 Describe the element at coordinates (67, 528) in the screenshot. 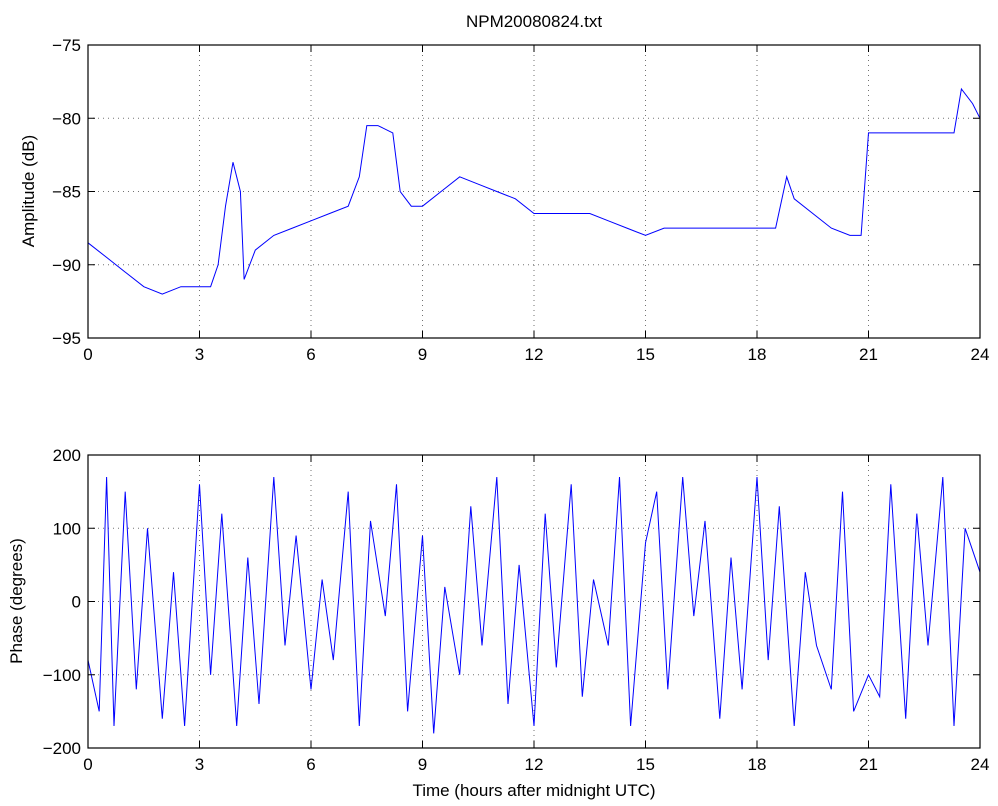

I see `phase-y-tick-label: 100` at that location.